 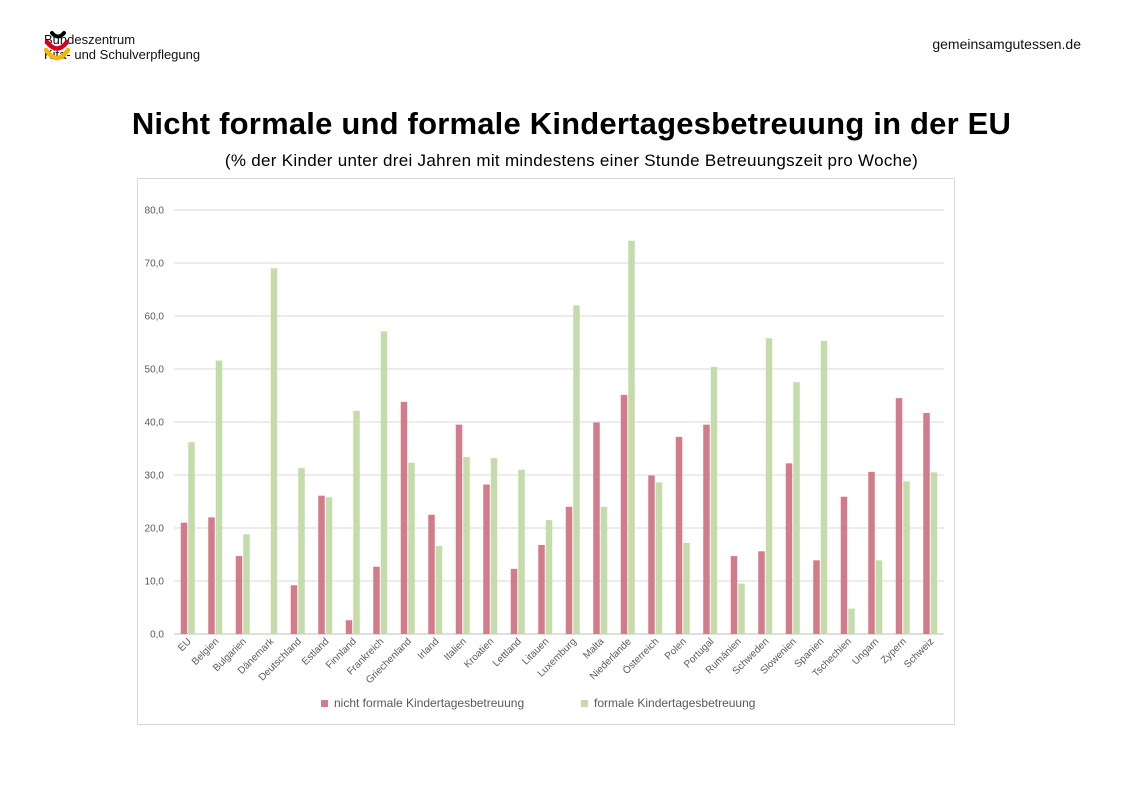 What do you see at coordinates (155, 370) in the screenshot?
I see `y-tick-label: 50,0` at bounding box center [155, 370].